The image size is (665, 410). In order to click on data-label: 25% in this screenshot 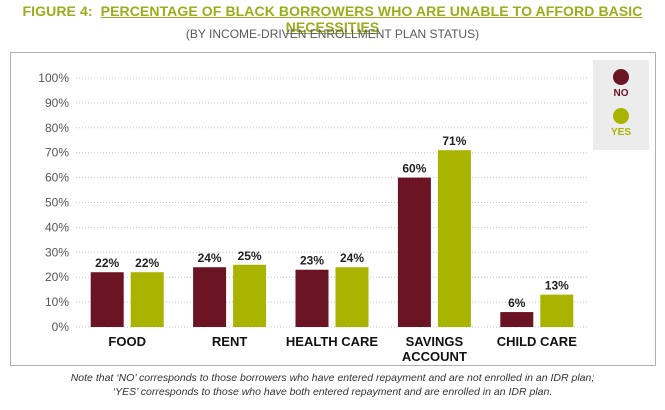, I will do `click(250, 256)`.